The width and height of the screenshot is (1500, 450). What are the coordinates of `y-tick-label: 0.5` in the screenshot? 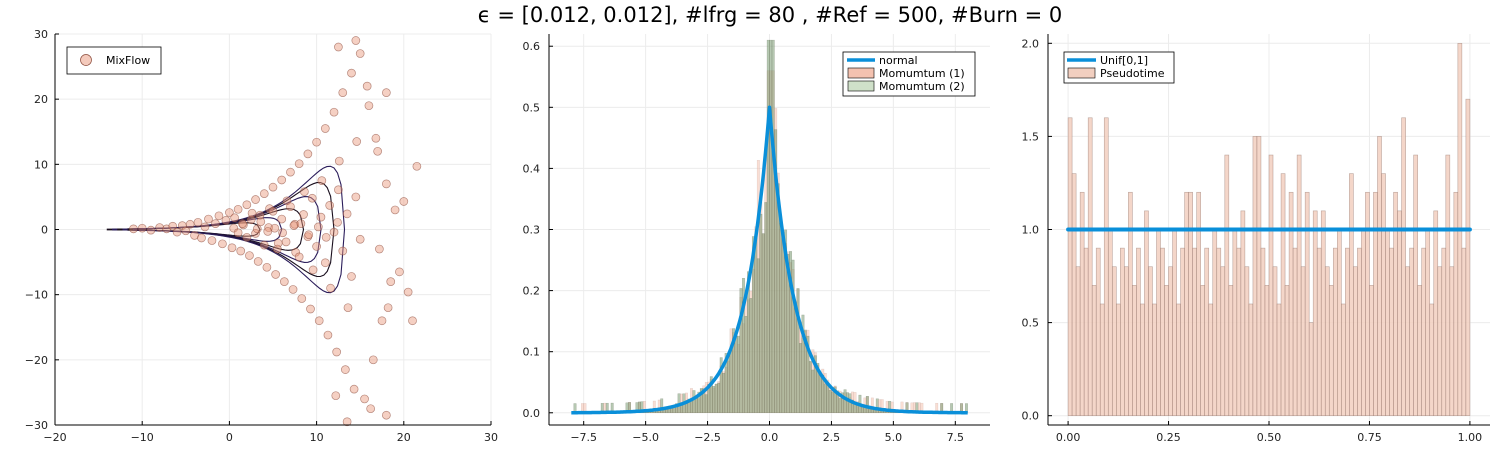 It's located at (1031, 323).